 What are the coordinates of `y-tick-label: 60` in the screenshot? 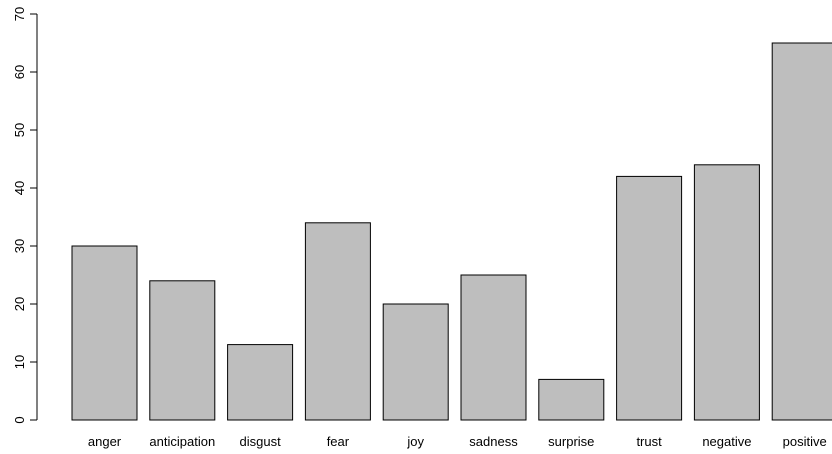 It's located at (19, 72).